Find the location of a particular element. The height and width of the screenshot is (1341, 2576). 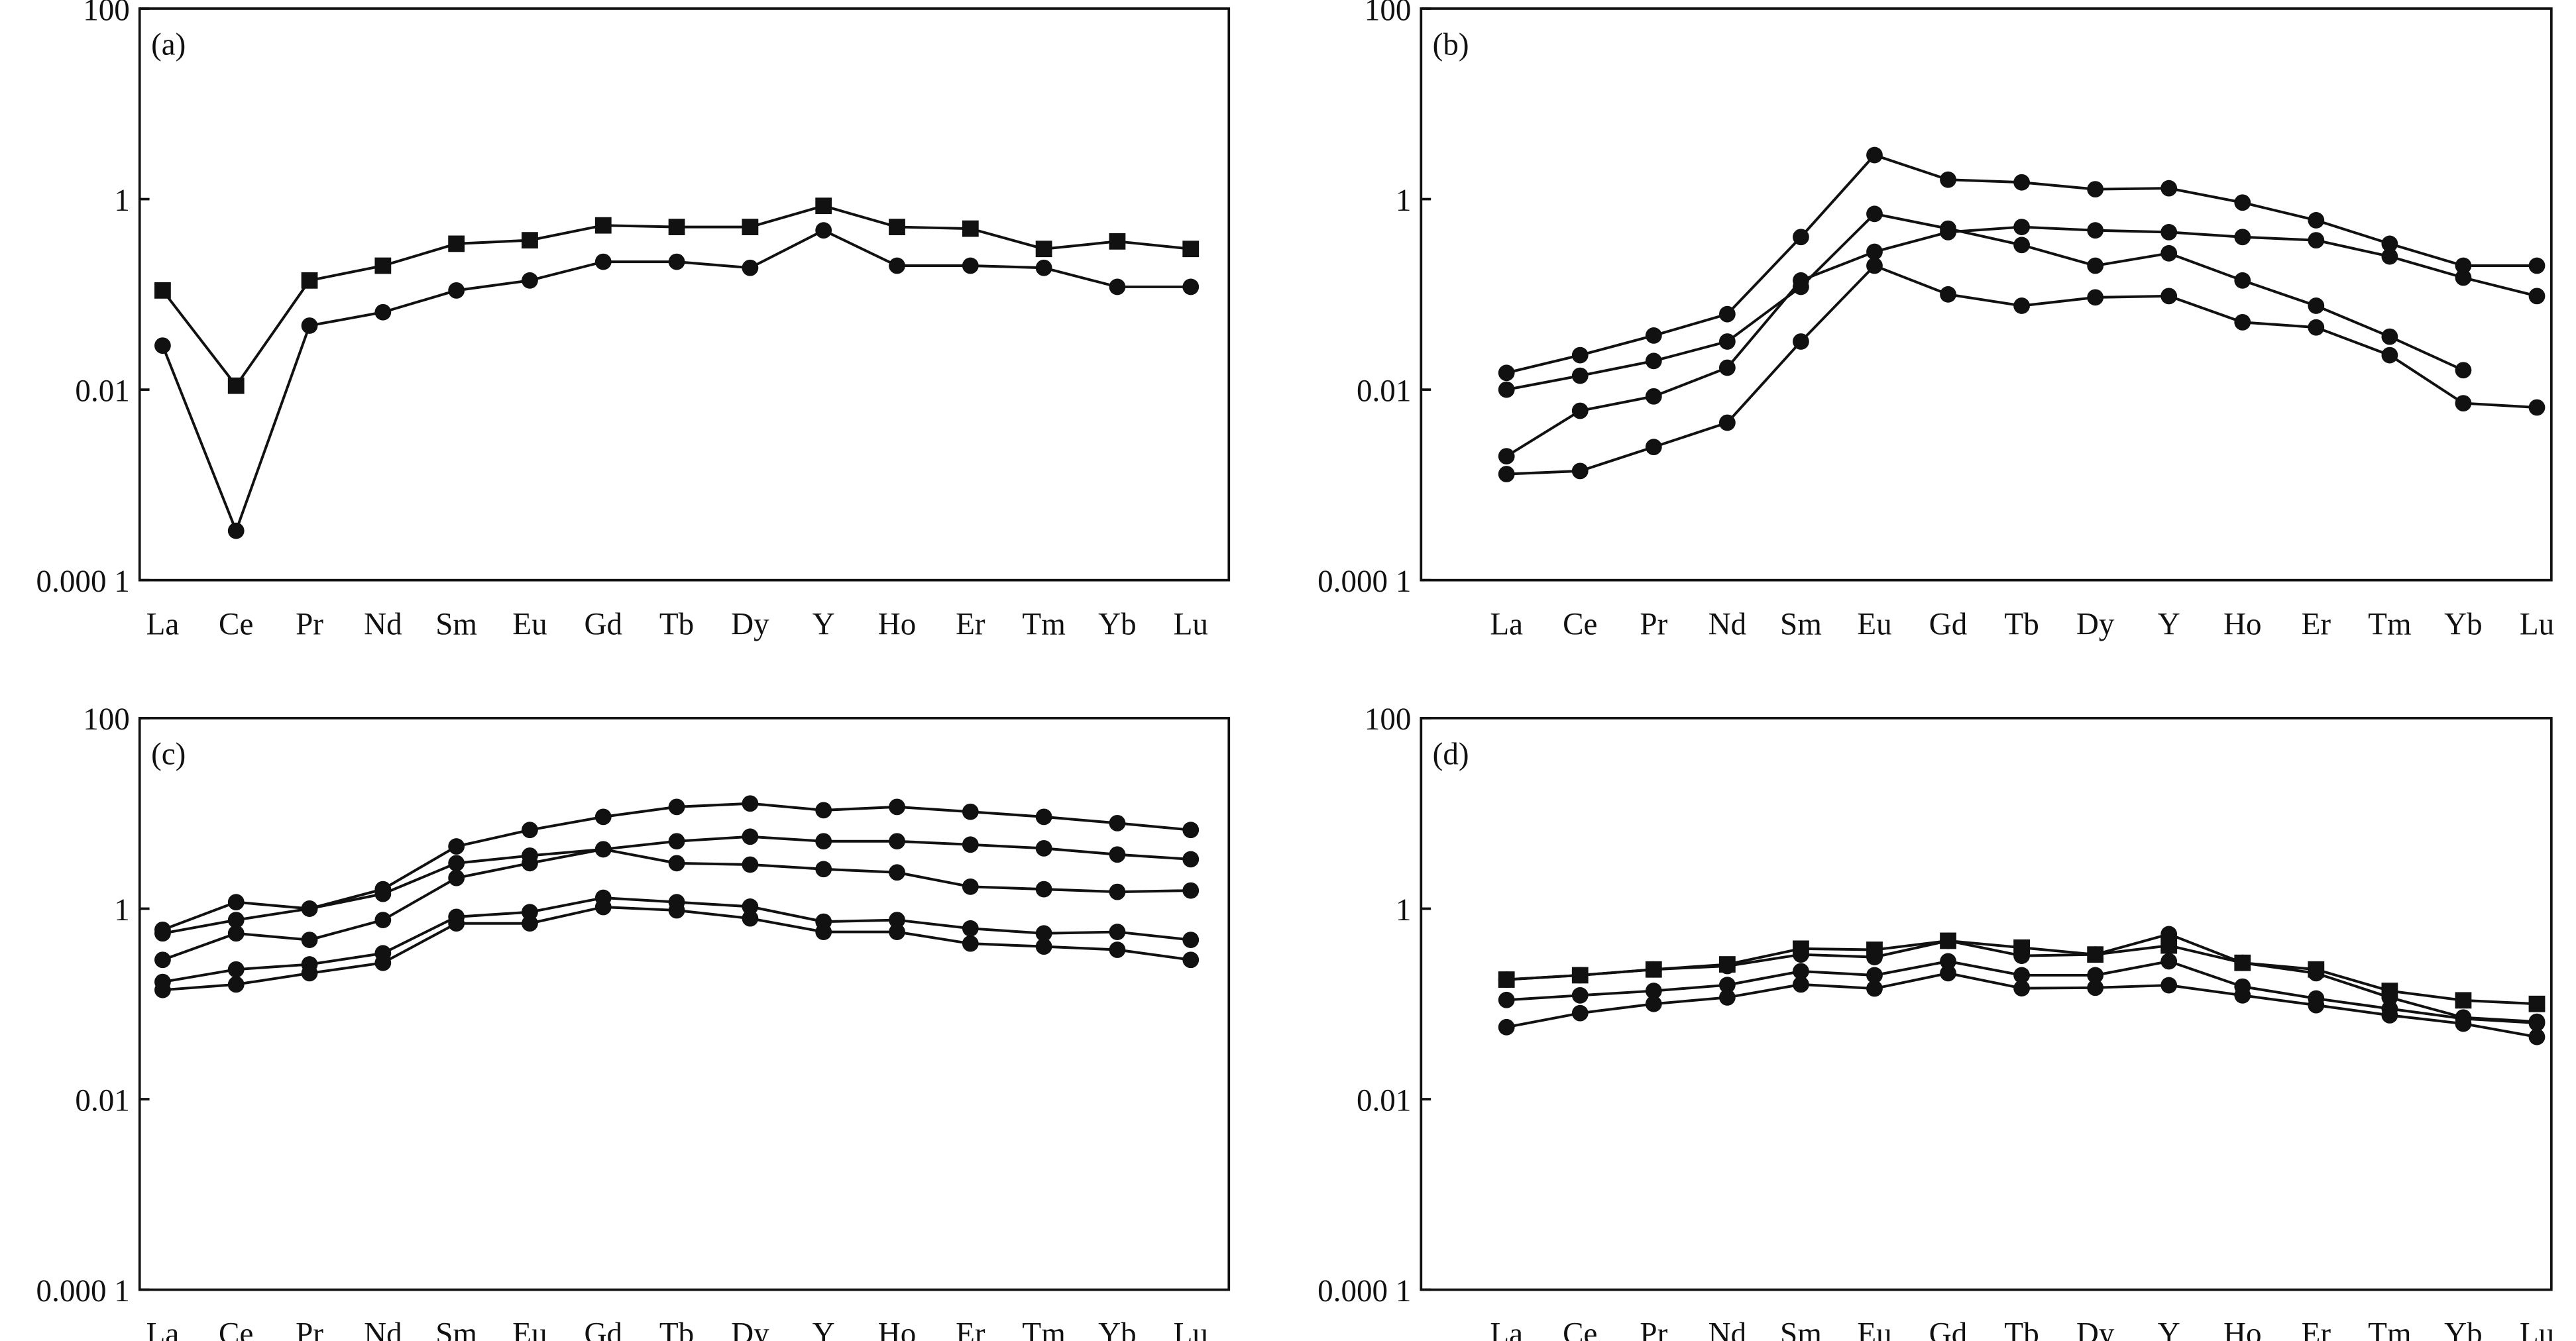

y-tick-label: 0.01 is located at coordinates (1384, 1100).